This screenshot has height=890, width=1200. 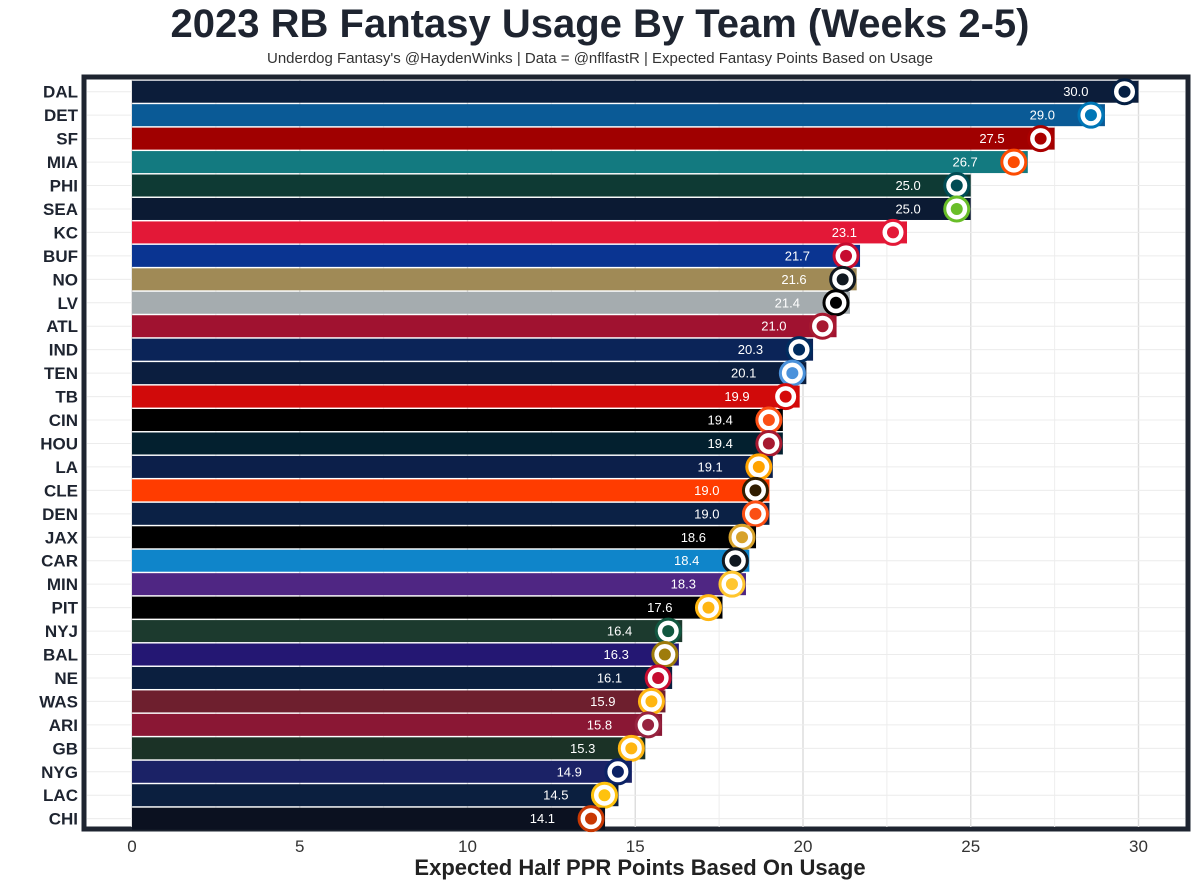 I want to click on y-tick-label: CAR, so click(x=59, y=561).